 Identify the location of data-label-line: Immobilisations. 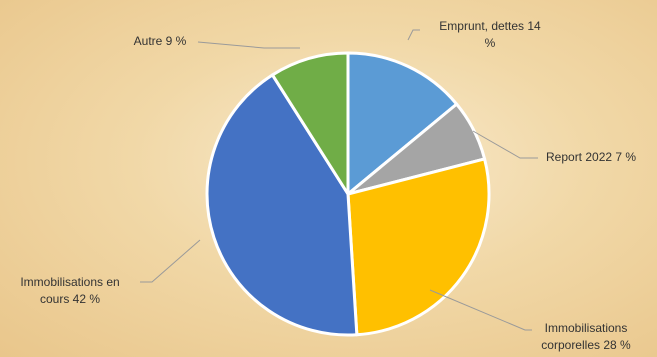
(586, 328).